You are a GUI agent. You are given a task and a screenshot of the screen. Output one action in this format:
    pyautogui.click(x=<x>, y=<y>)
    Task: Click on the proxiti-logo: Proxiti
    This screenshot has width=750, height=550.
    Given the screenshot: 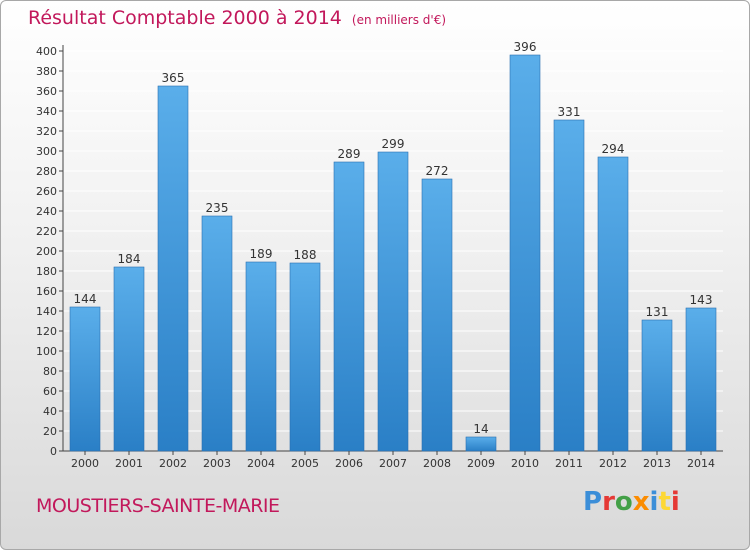 What is the action you would take?
    pyautogui.click(x=631, y=502)
    